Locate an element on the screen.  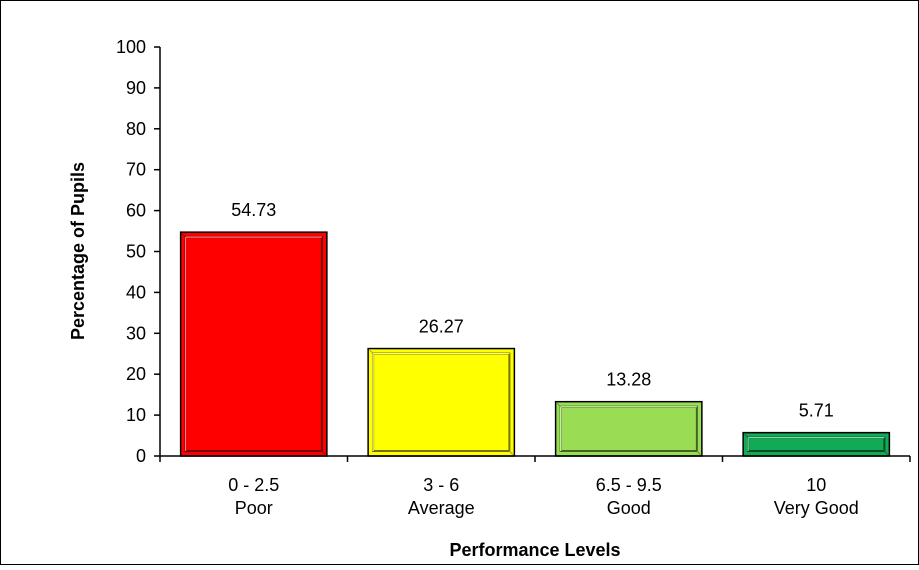
y-tick-label: 60 is located at coordinates (136, 211).